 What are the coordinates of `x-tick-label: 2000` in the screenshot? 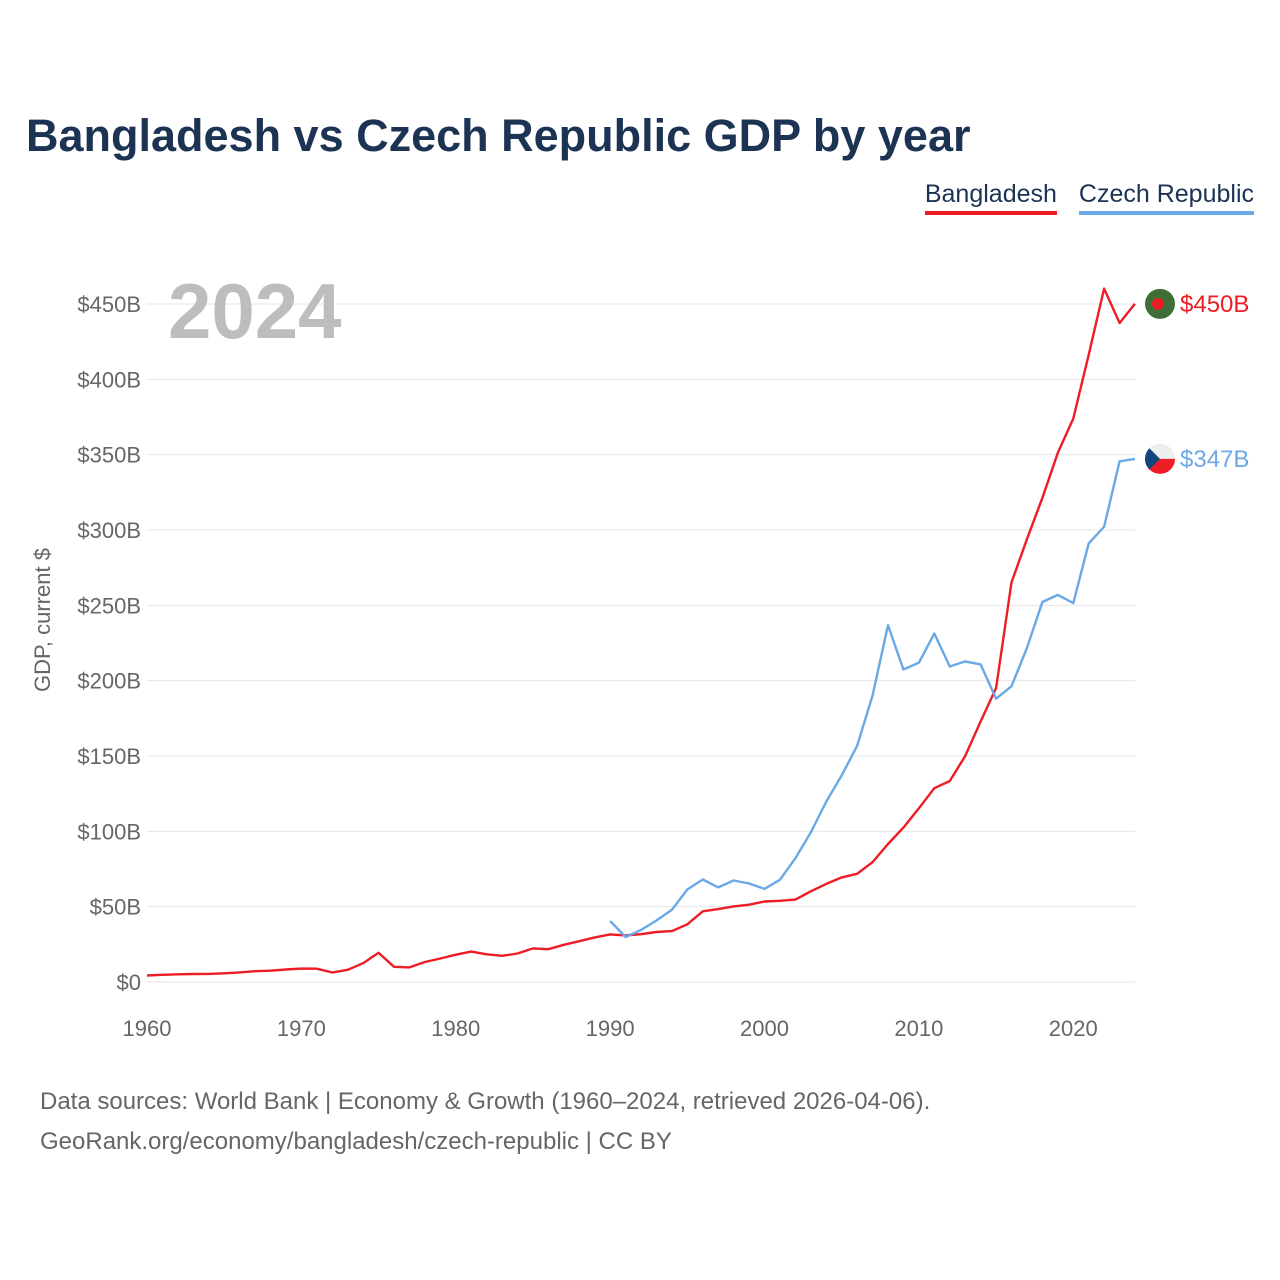 It's located at (764, 1028).